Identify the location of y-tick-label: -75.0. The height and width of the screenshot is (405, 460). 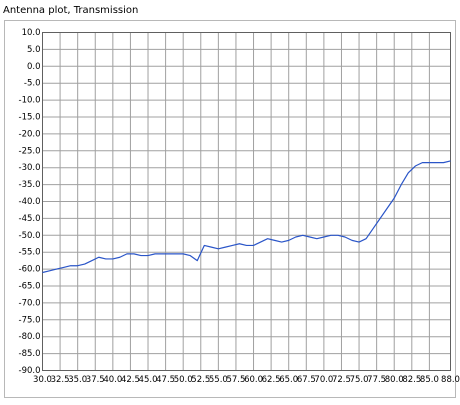
(30, 320).